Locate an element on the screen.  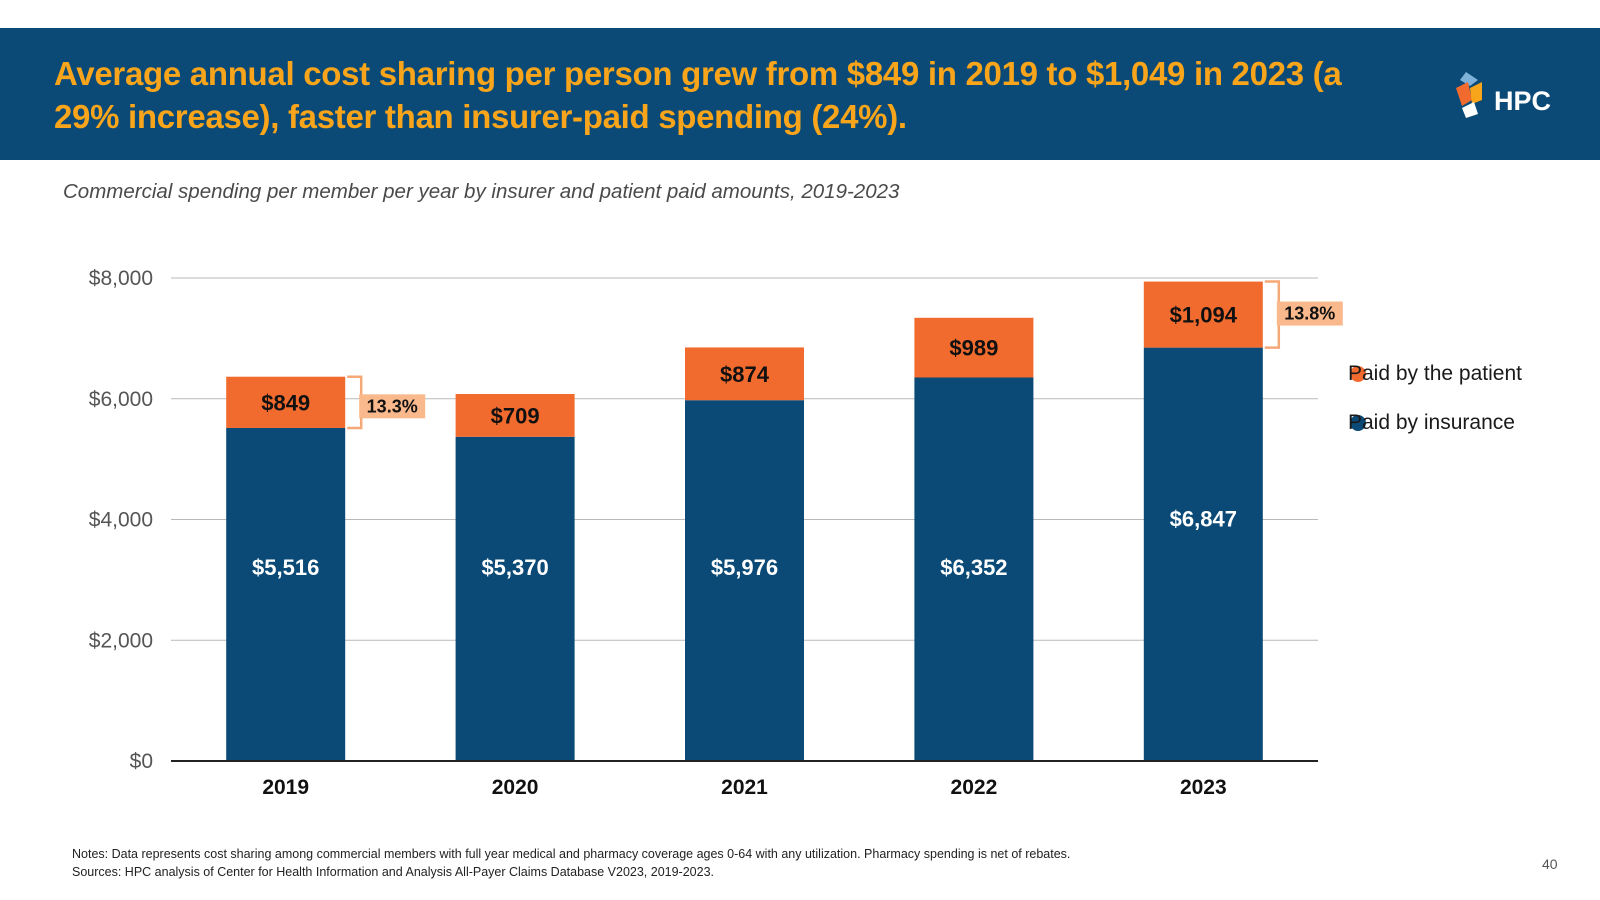
annotation-percent: 13.8% is located at coordinates (1309, 314).